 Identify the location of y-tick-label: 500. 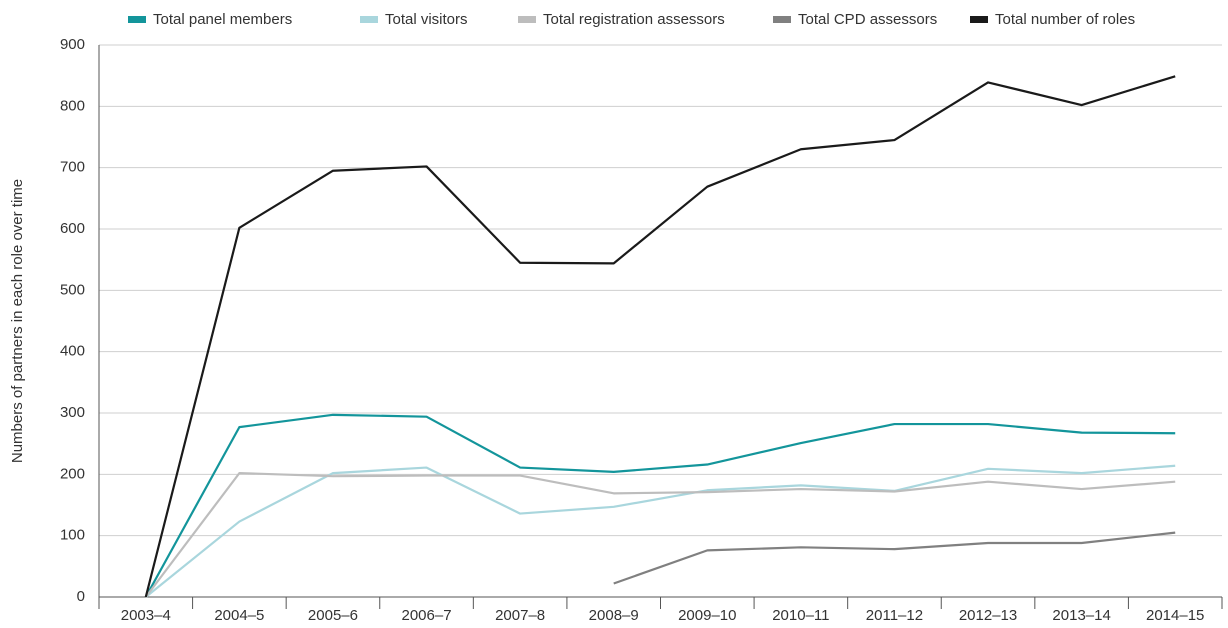
(72, 289).